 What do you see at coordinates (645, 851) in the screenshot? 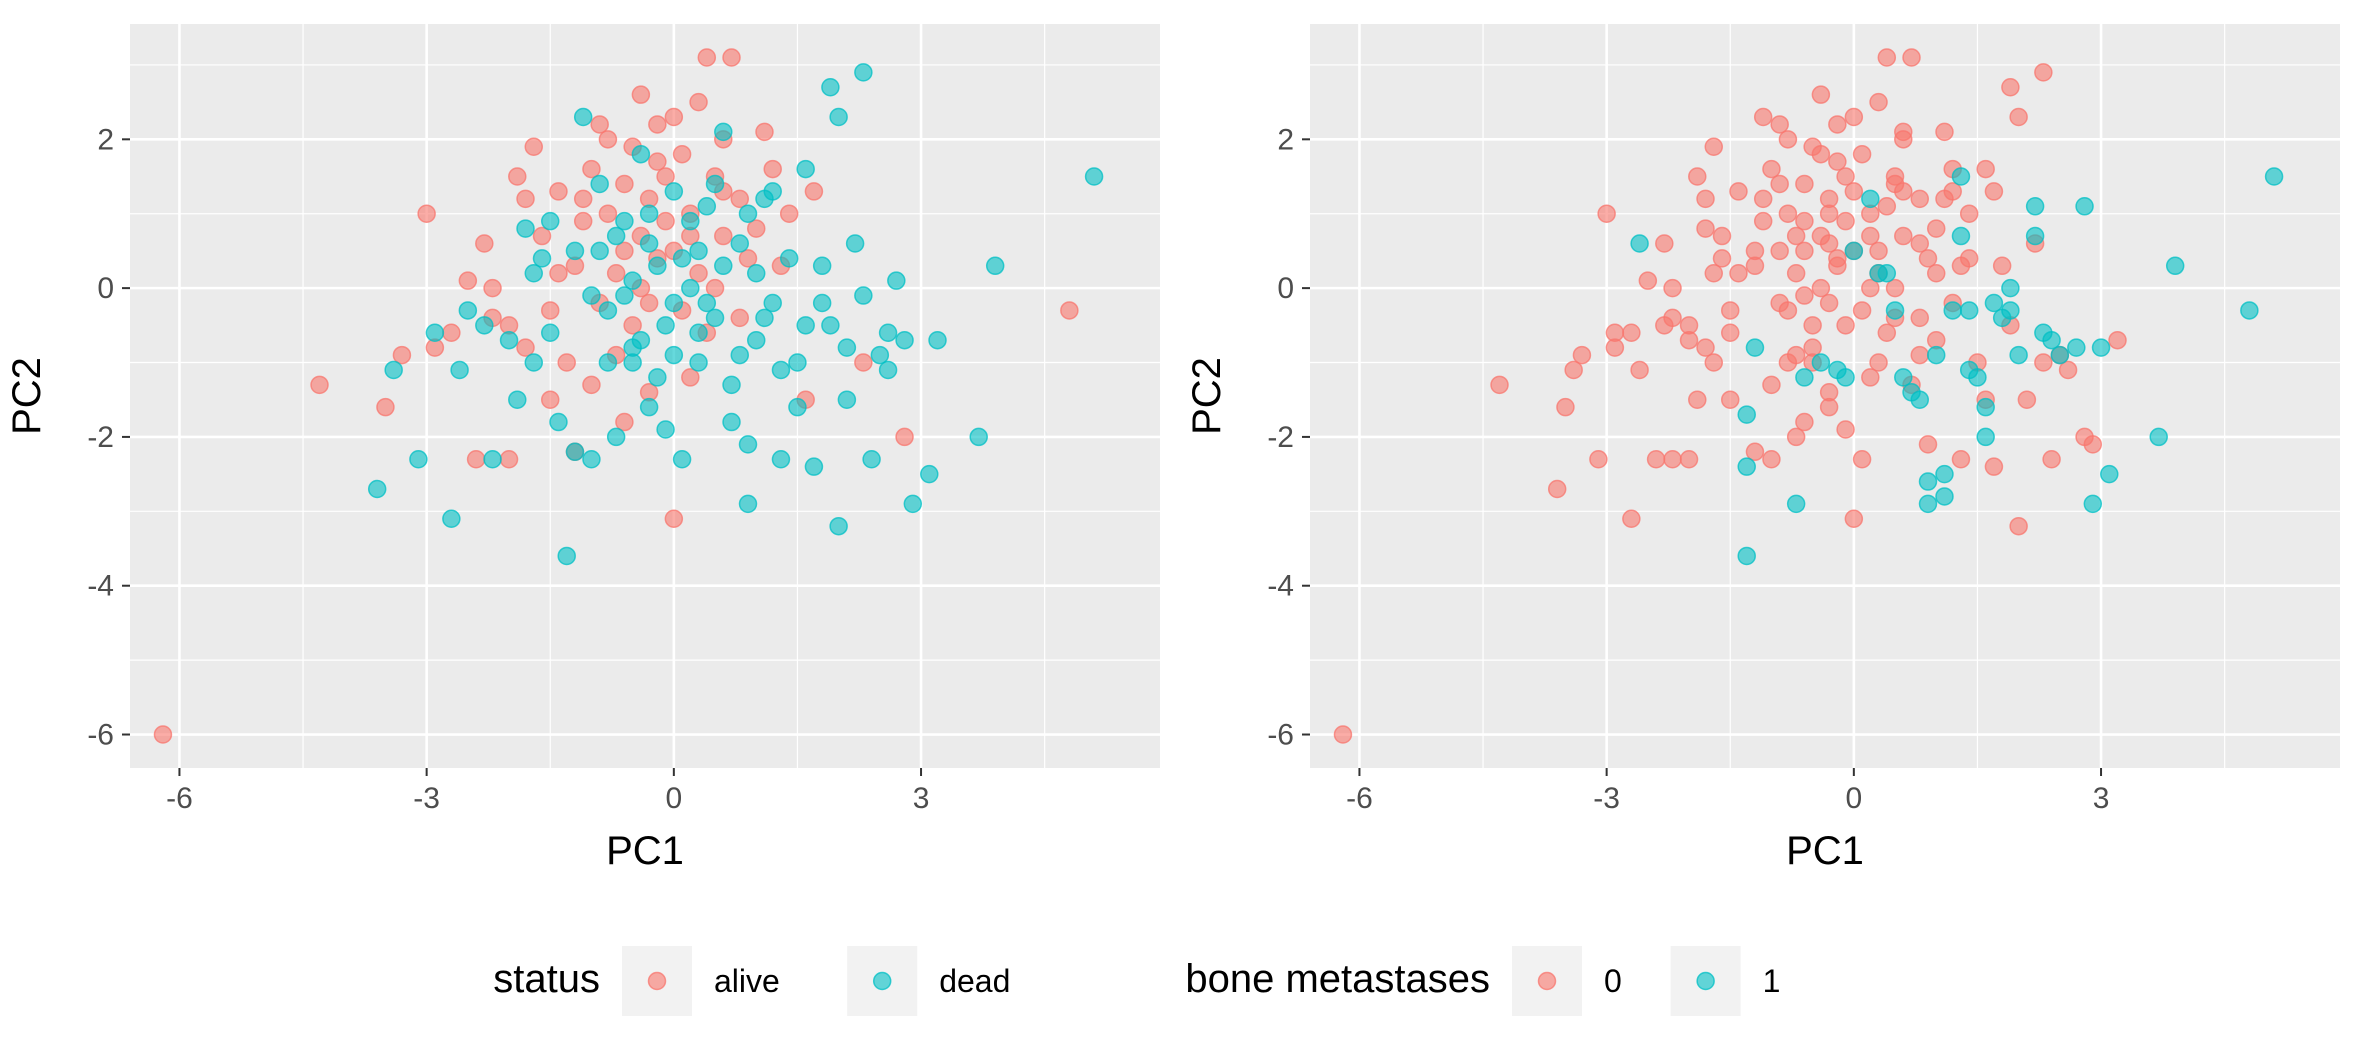
I see `x-axis-title: PC1` at bounding box center [645, 851].